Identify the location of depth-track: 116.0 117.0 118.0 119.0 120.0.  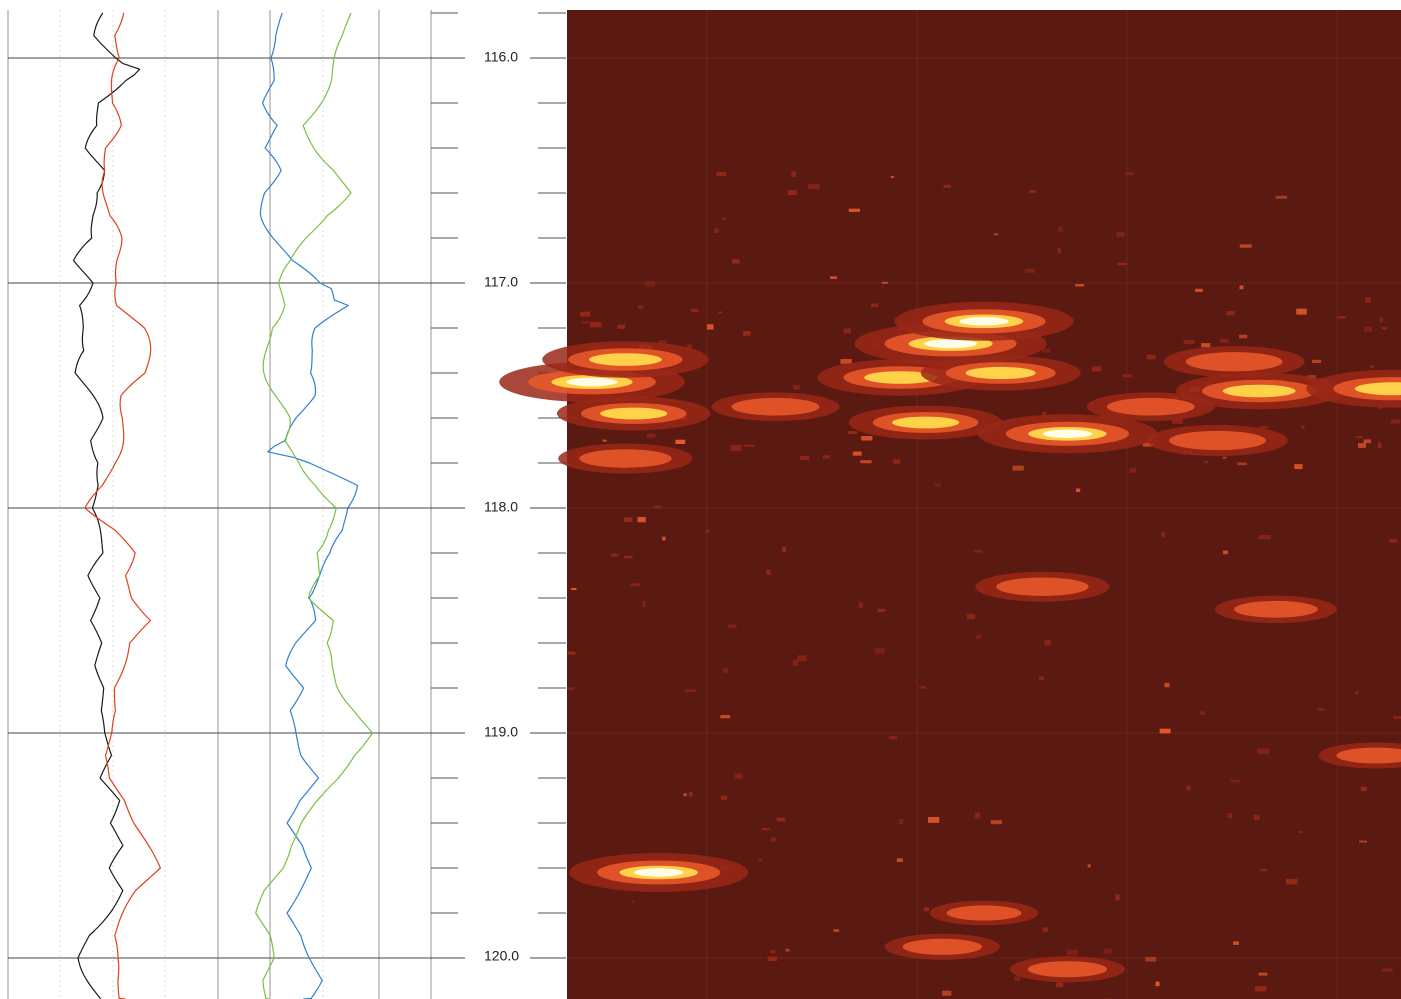
(501, 506).